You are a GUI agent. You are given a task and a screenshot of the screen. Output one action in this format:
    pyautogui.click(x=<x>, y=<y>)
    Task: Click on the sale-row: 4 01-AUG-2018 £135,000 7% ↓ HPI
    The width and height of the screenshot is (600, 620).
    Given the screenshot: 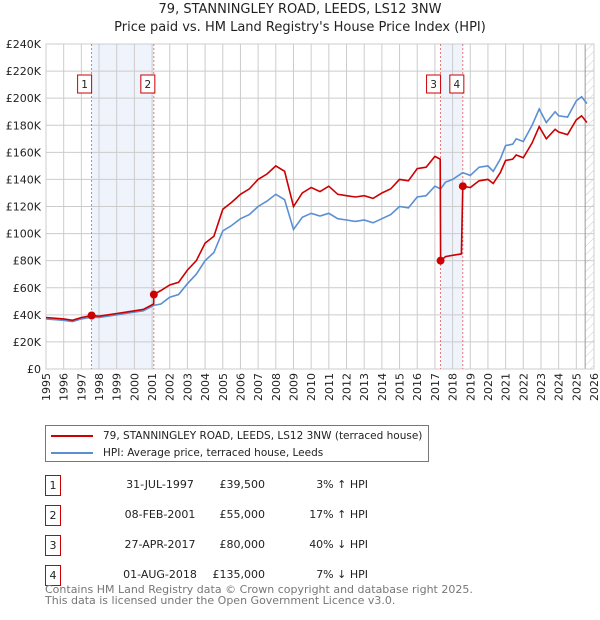 What is the action you would take?
    pyautogui.click(x=245, y=575)
    